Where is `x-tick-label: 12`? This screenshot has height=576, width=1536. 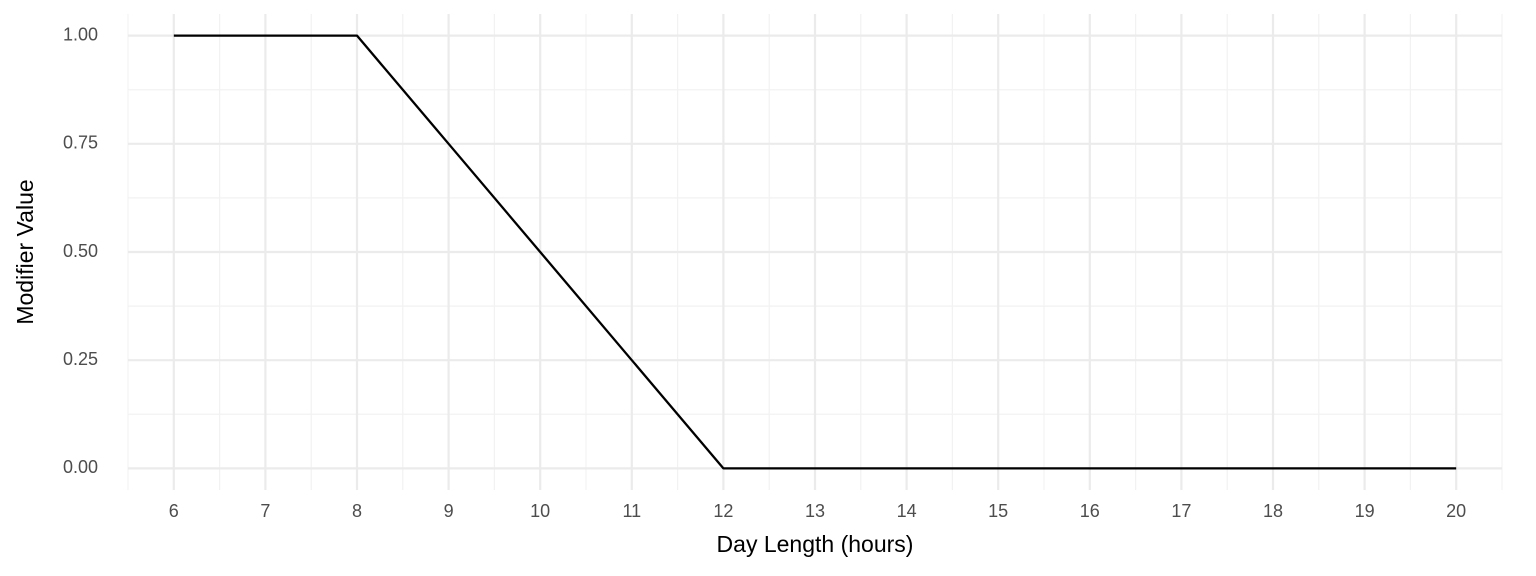 x-tick-label: 12 is located at coordinates (723, 511).